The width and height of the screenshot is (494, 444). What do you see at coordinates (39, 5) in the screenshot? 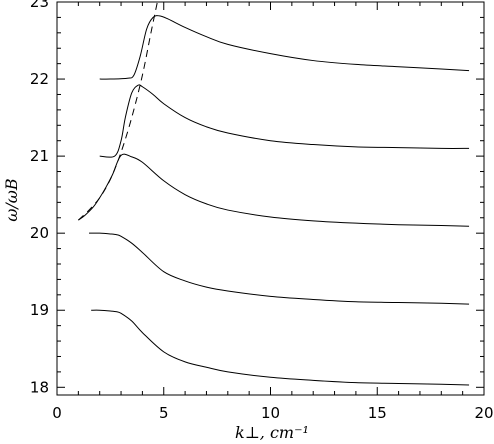
I see `y-tick-label: 23` at bounding box center [39, 5].